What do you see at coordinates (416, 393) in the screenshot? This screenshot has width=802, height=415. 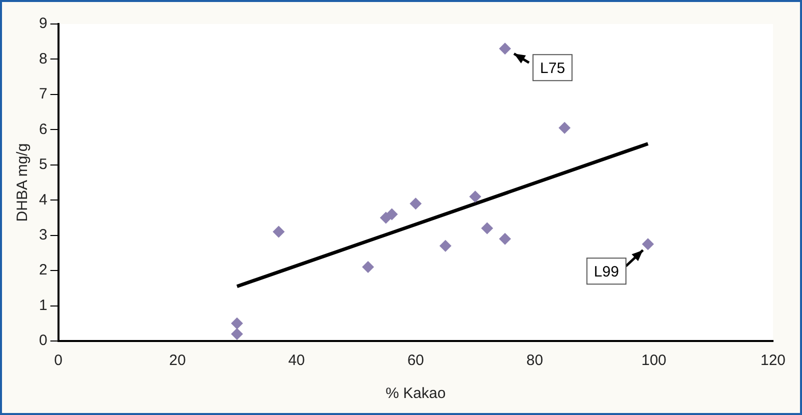 I see `x-axis-title: % Kakao` at bounding box center [416, 393].